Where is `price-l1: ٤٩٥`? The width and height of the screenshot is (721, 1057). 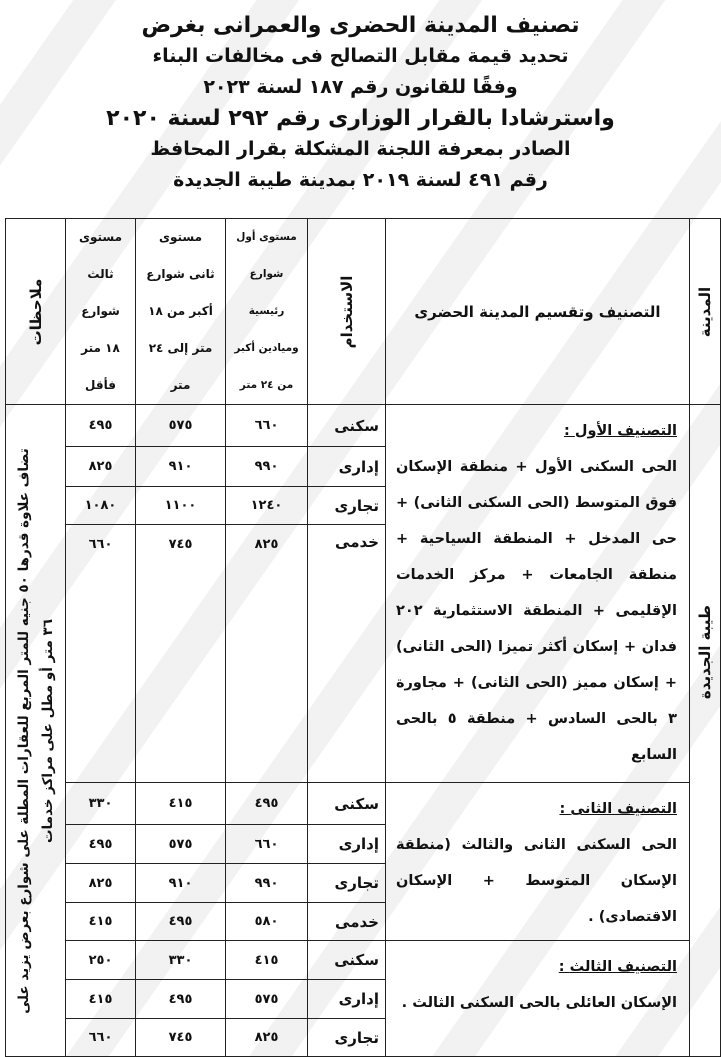
price-l1: ٤٩٥ is located at coordinates (266, 803).